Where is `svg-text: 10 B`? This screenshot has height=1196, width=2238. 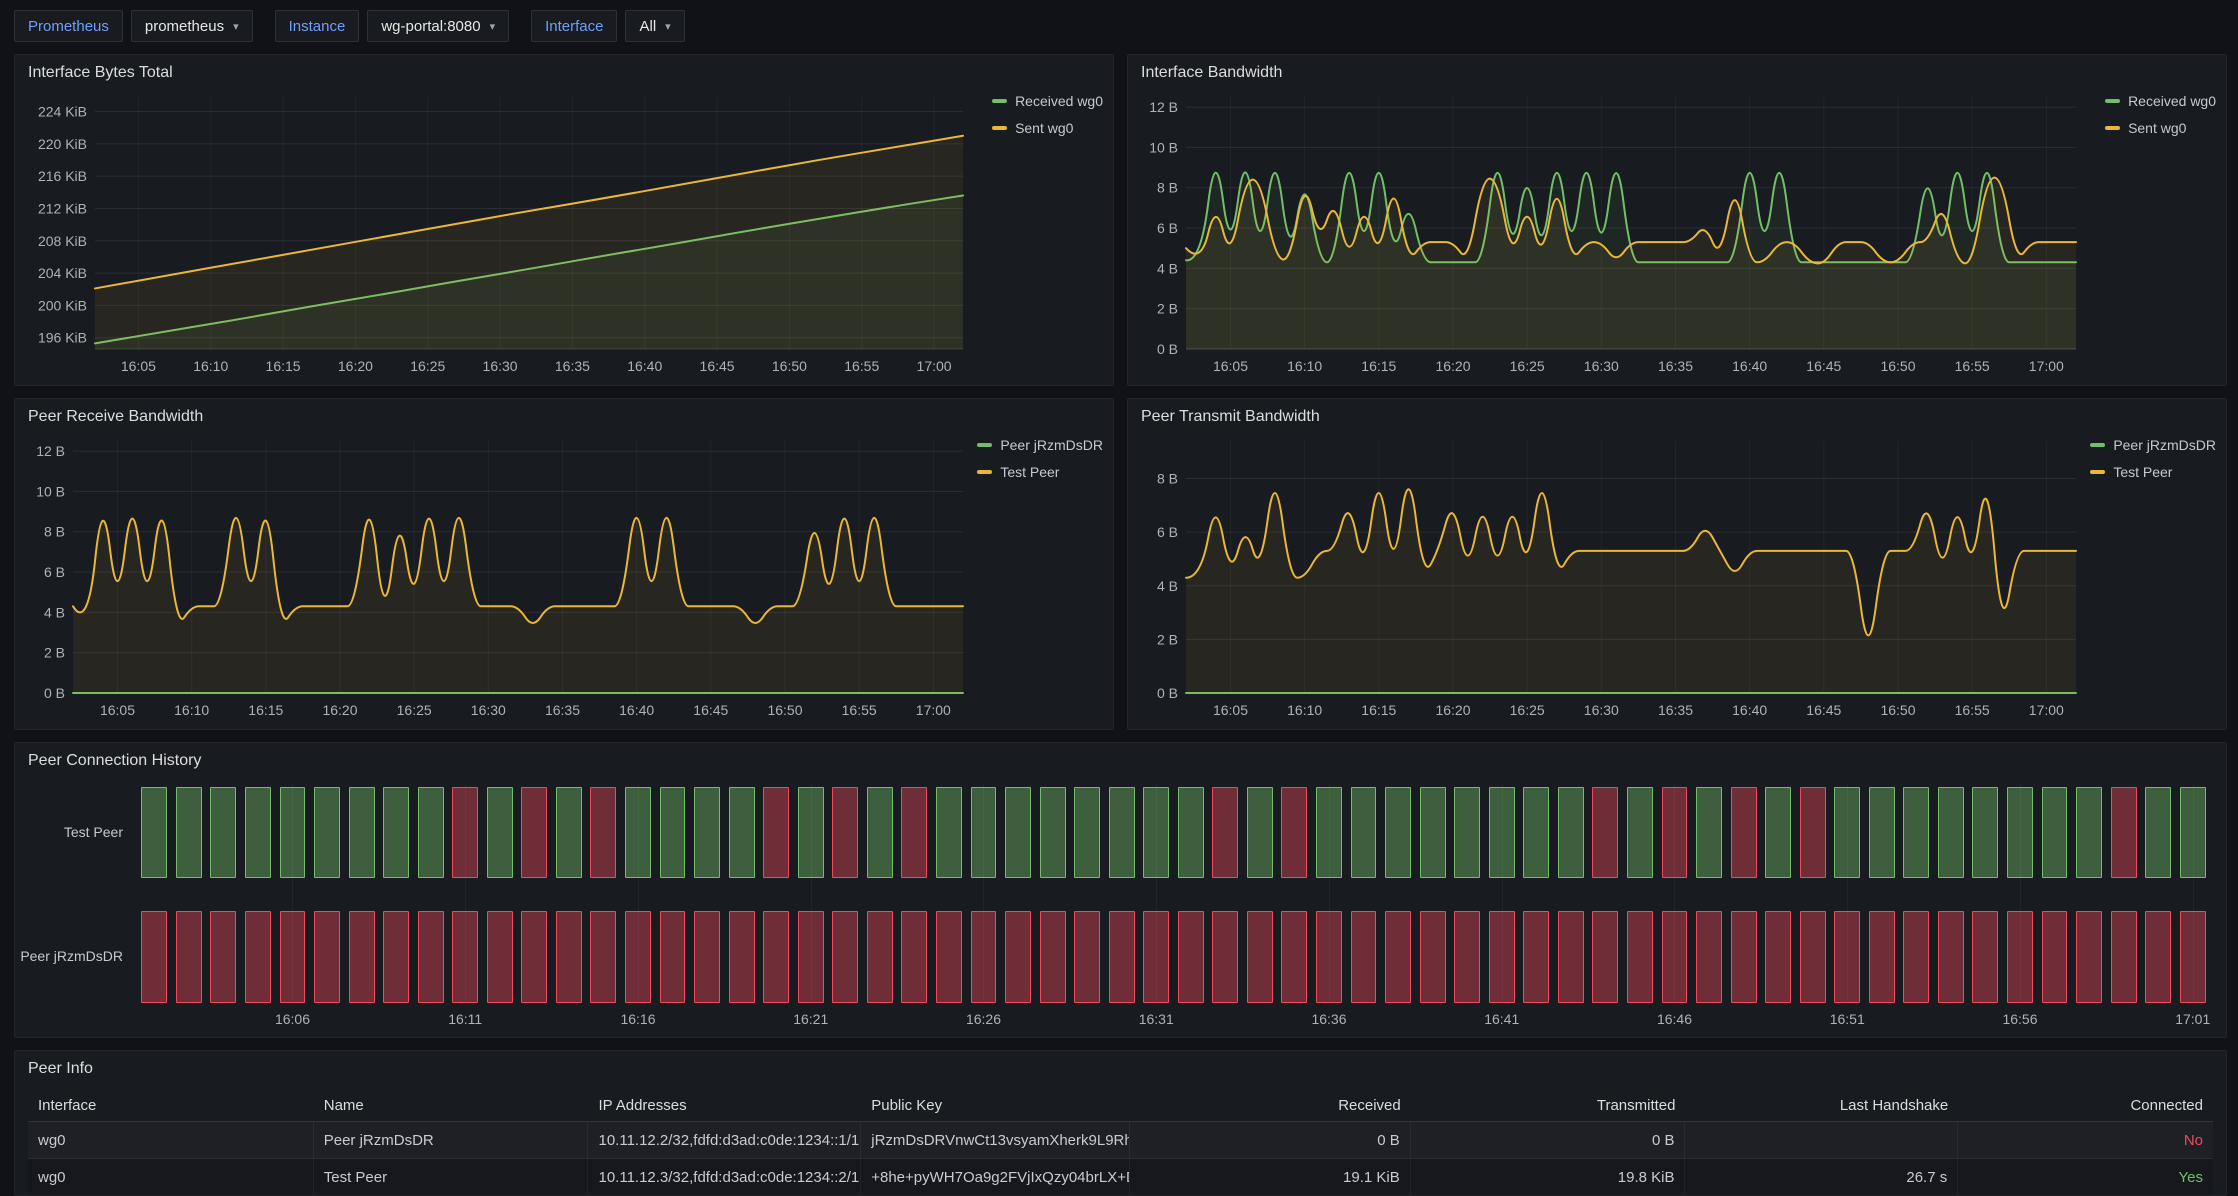 svg-text: 10 B is located at coordinates (1163, 147).